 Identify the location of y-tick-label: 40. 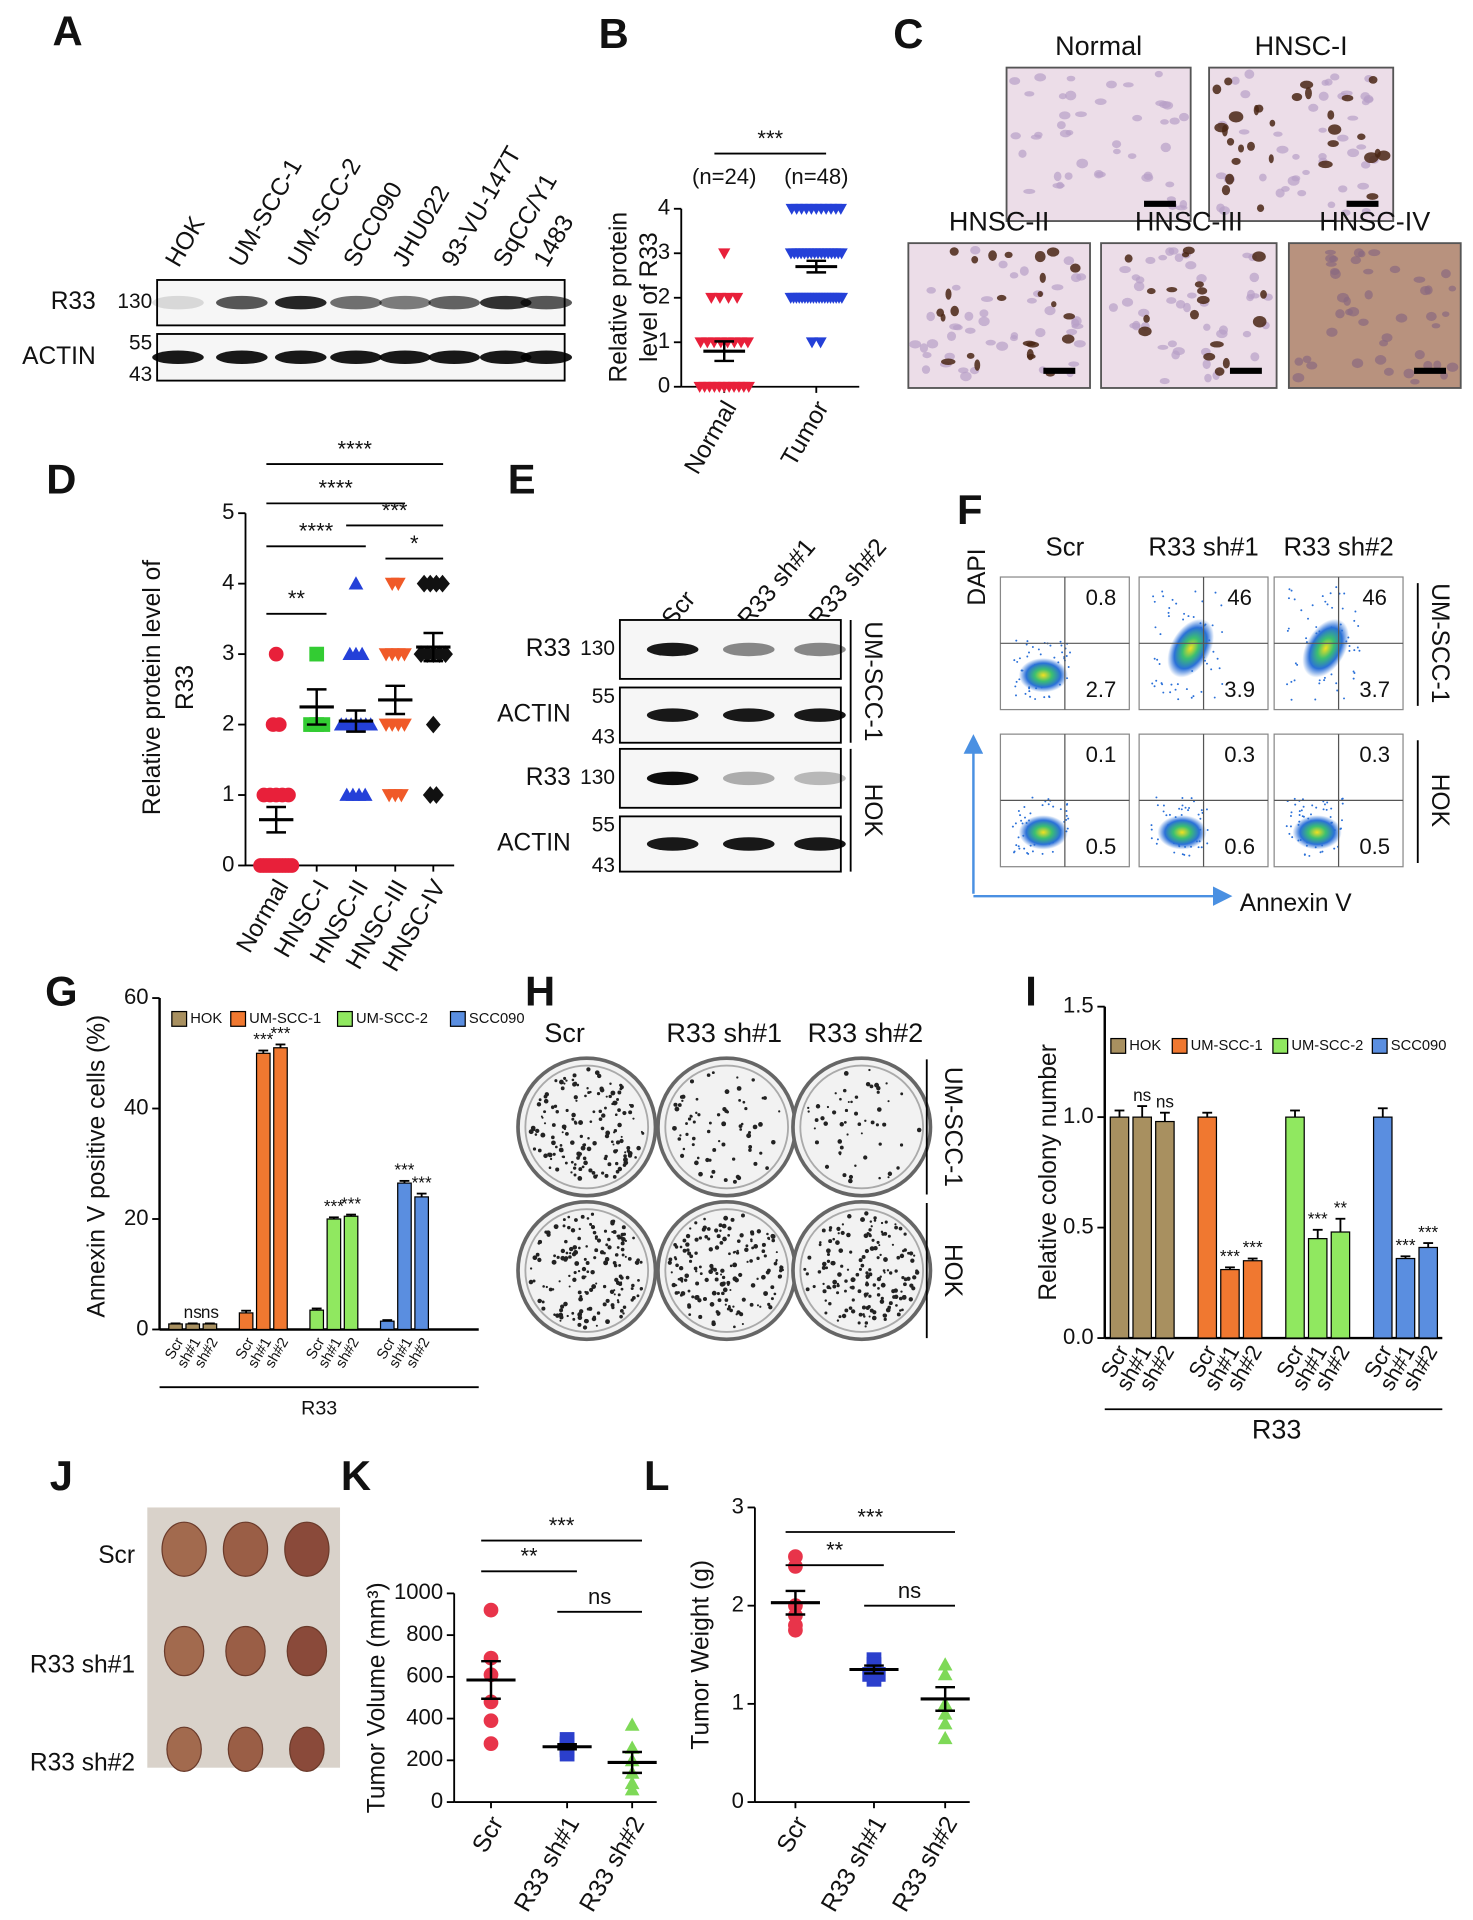
(136, 1106).